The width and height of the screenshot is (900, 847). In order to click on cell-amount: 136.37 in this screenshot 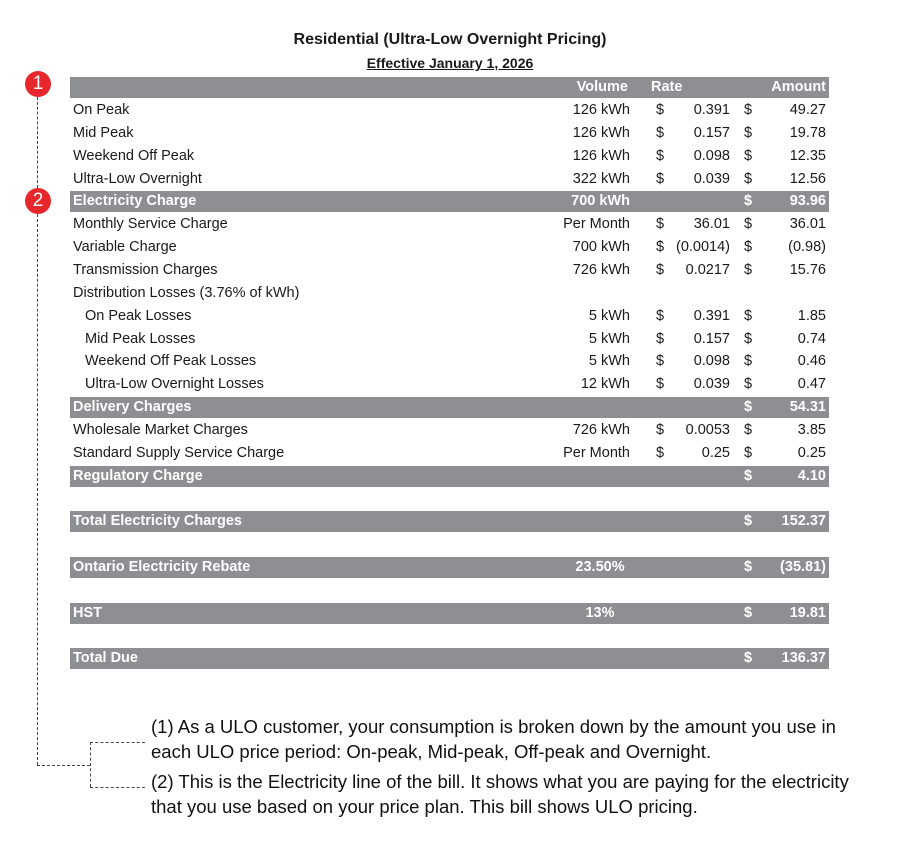, I will do `click(803, 658)`.